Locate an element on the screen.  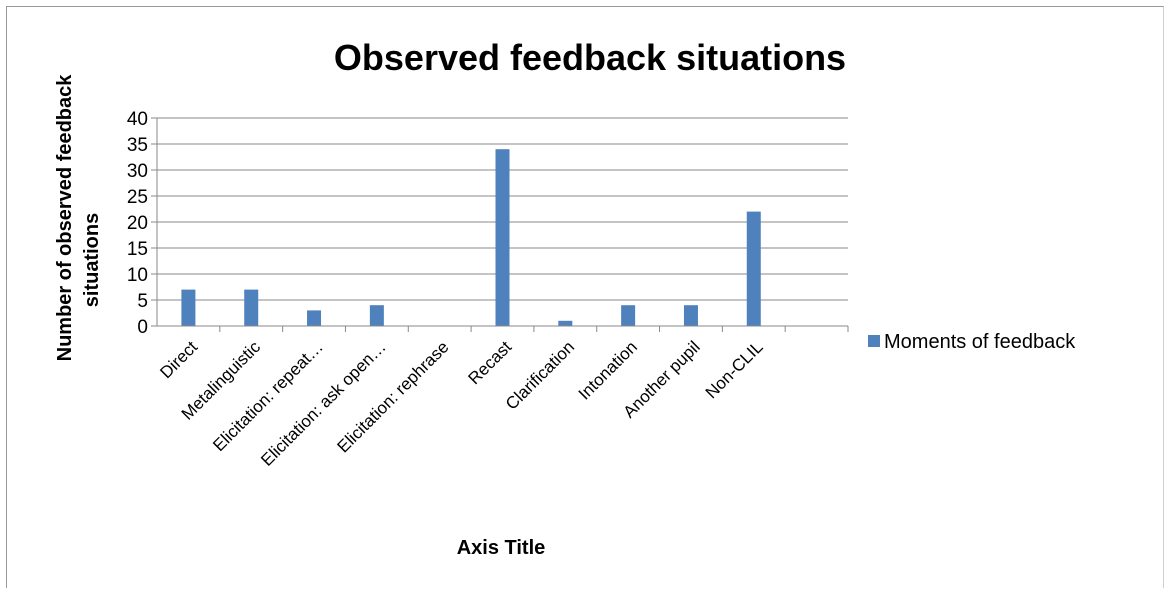
y-tick-label: 10 is located at coordinates (137, 275).